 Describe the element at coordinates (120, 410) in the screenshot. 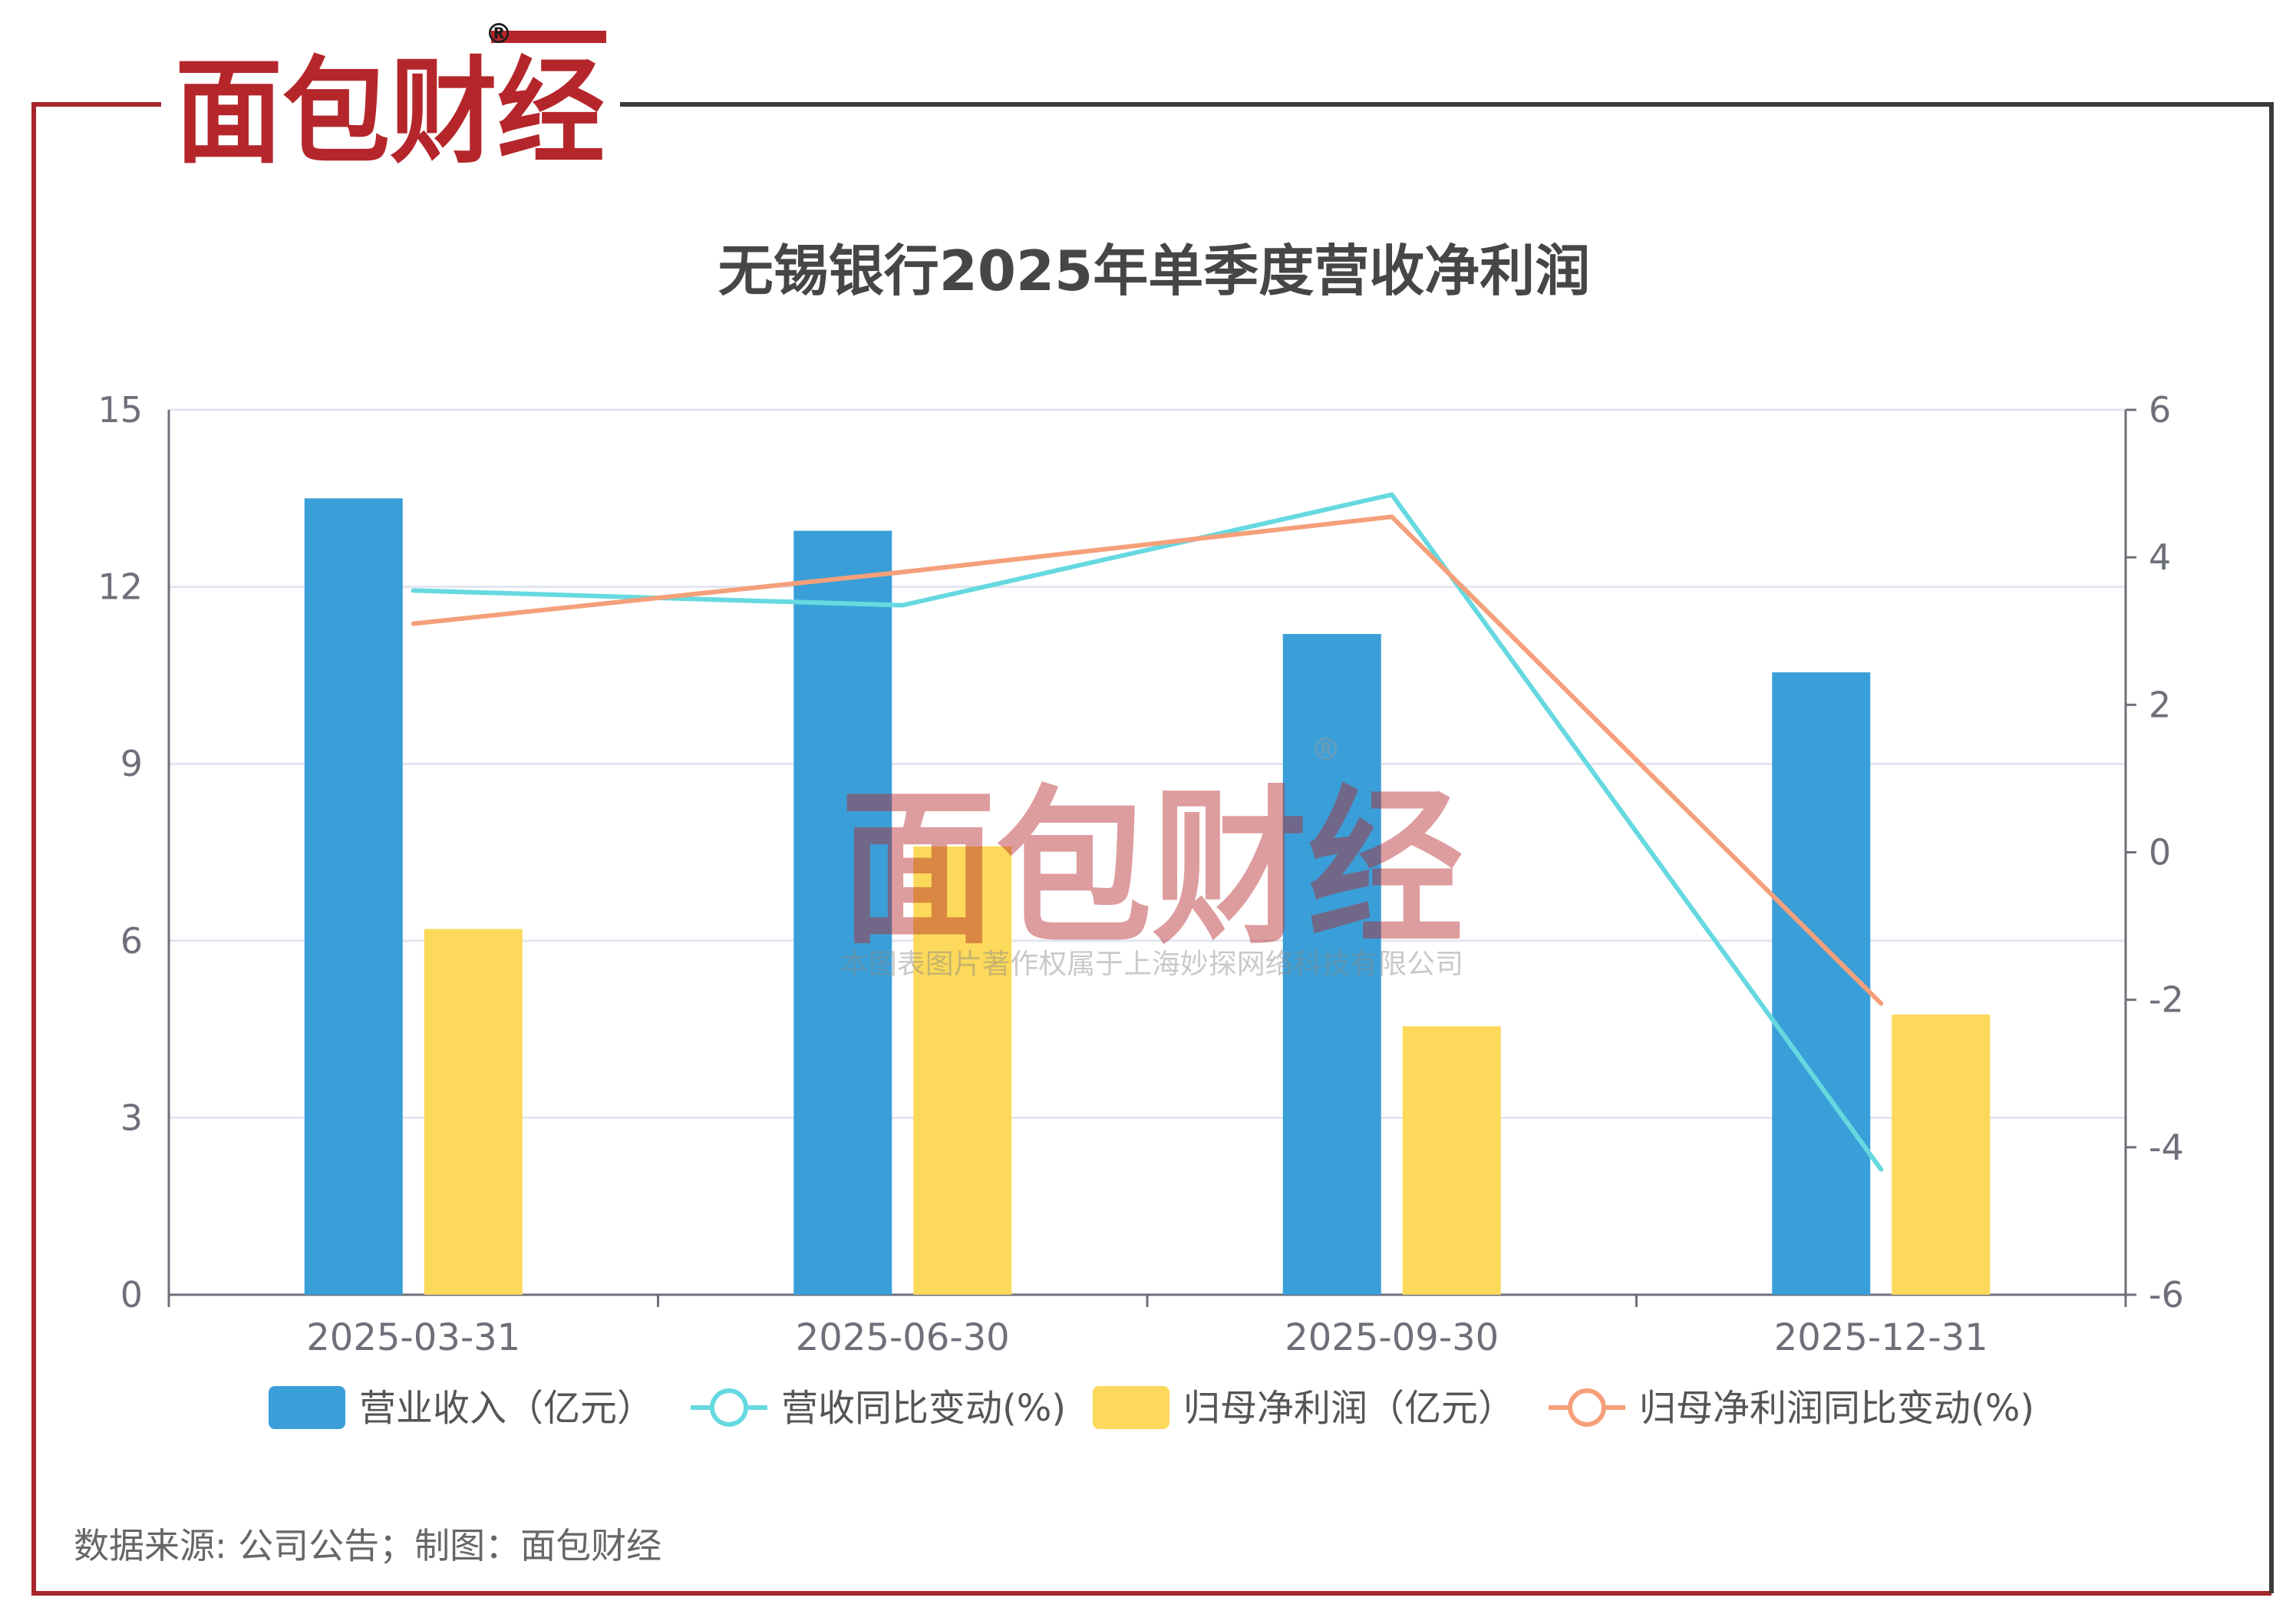

I see `y-axis-left-tick-label: 15` at that location.